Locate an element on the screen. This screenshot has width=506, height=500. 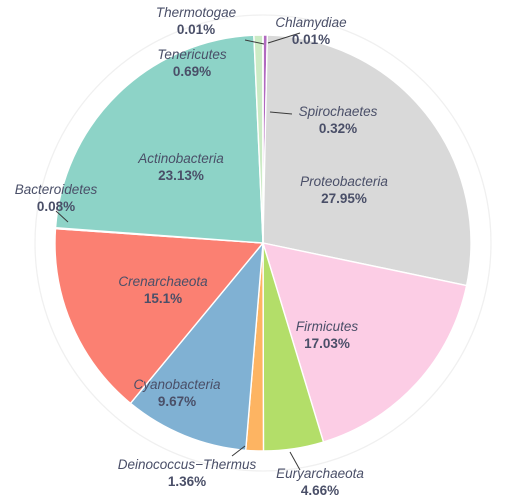
slice-name-deinococcus-thermus: Deinococcus−Thermus is located at coordinates (187, 464).